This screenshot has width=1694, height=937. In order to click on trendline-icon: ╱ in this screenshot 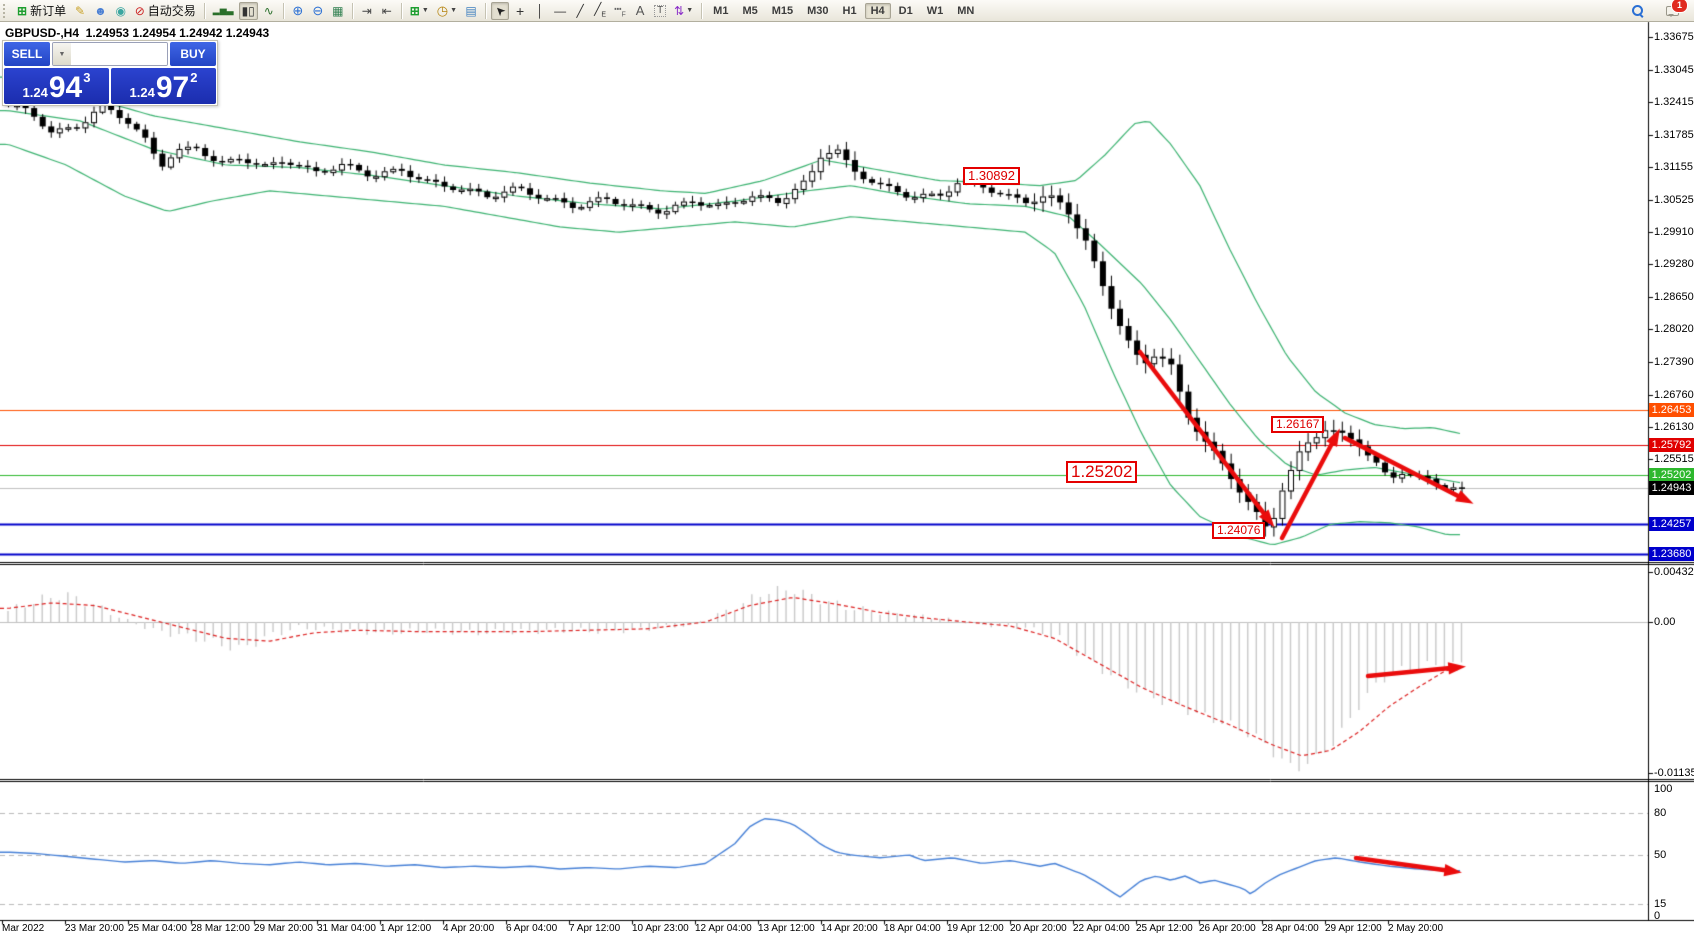, I will do `click(580, 10)`.